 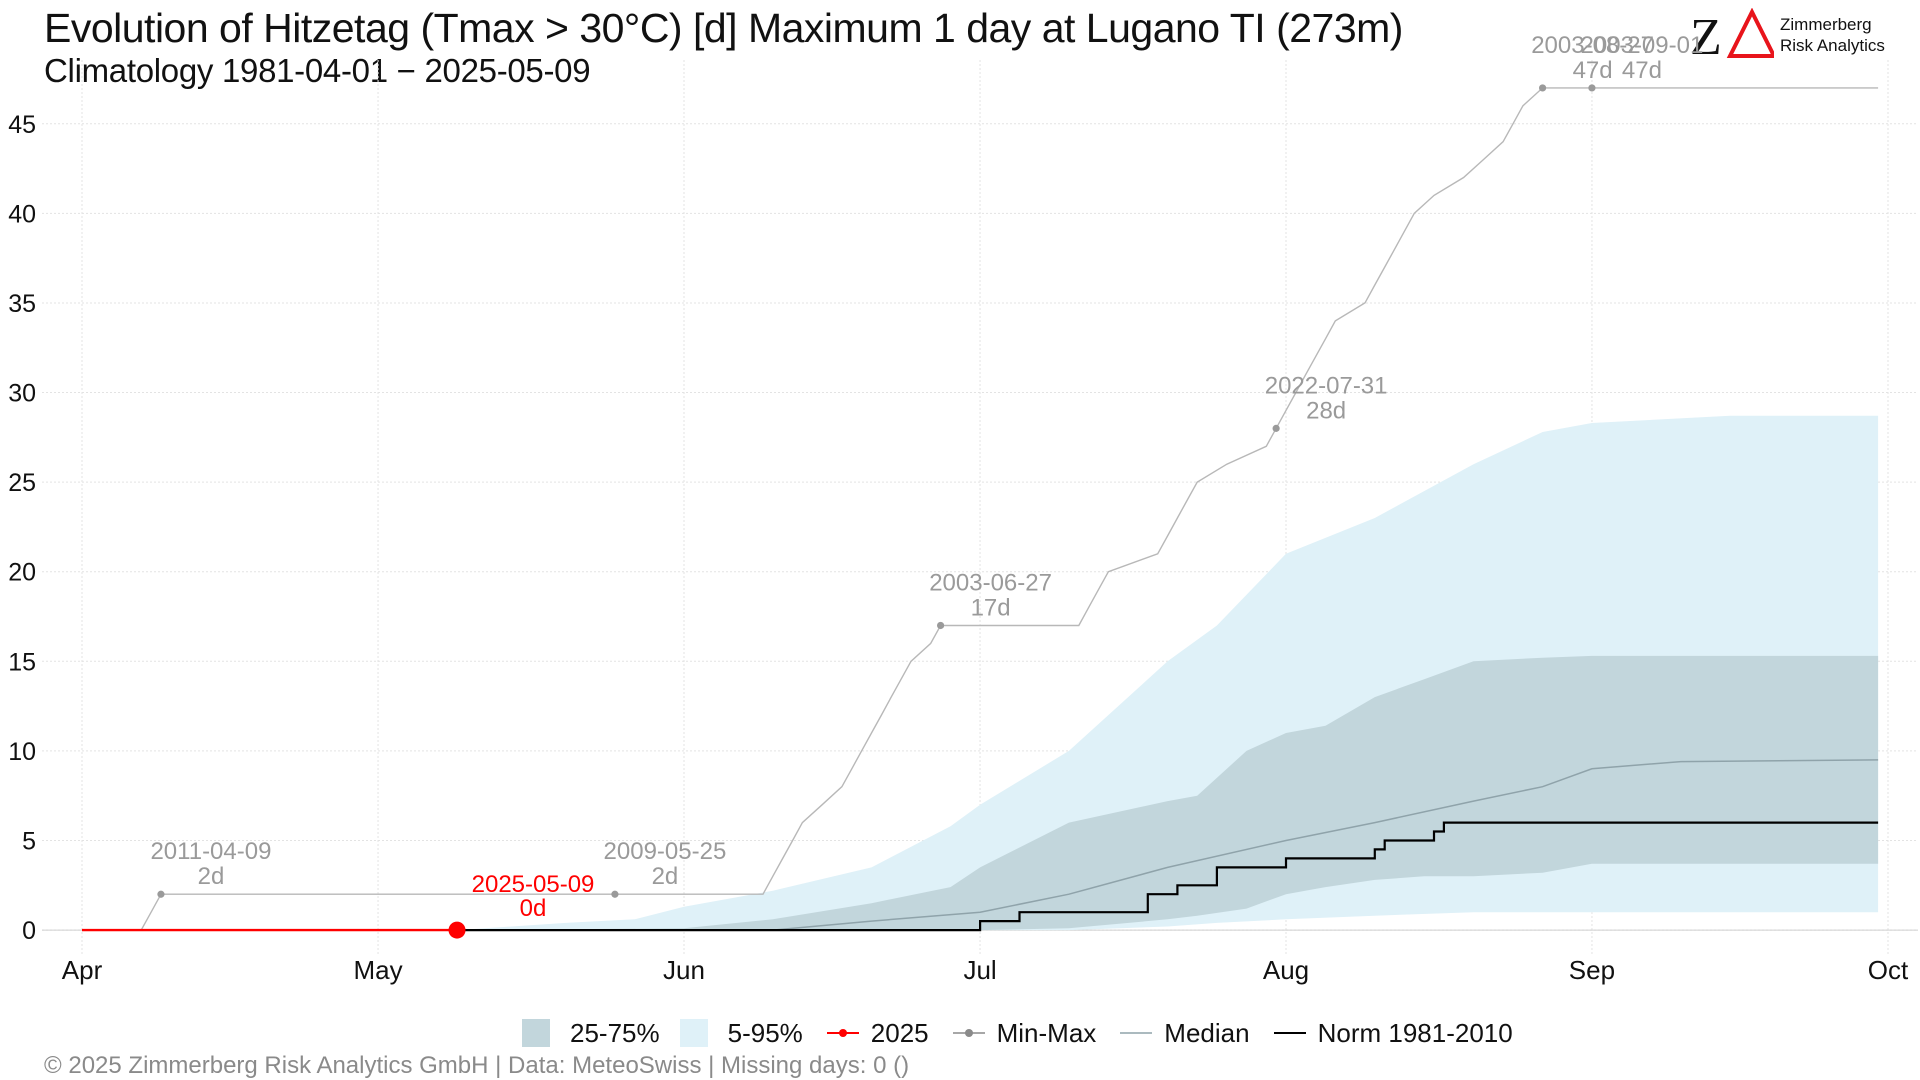 I want to click on legend-item-minmax: Min-Max, so click(x=1022, y=1033).